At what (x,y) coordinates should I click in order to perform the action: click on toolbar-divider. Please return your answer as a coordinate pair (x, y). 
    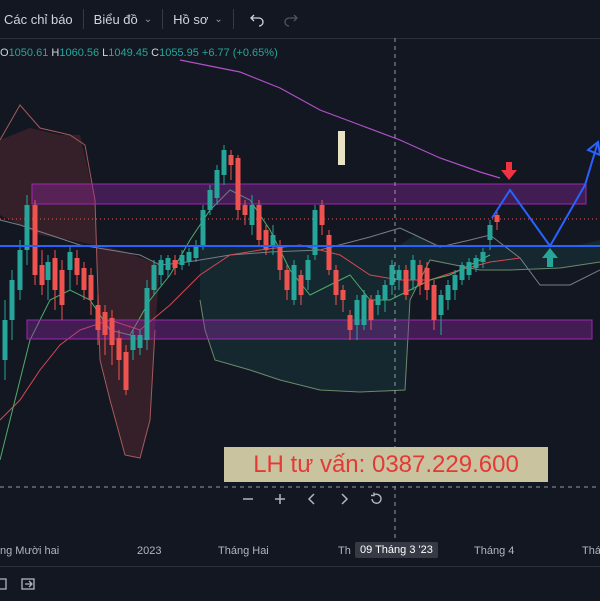
    Looking at the image, I should click on (163, 19).